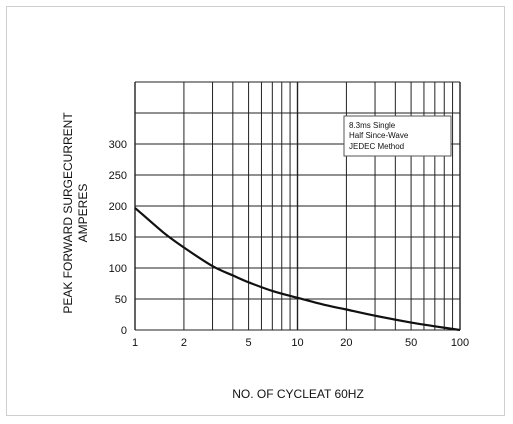 This screenshot has width=513, height=424. Describe the element at coordinates (118, 176) in the screenshot. I see `y-tick-label: 250` at that location.